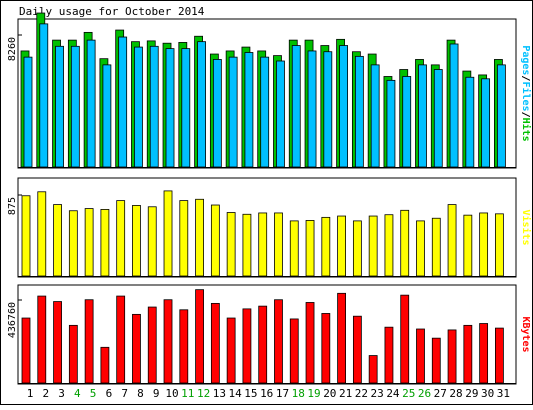 The image size is (533, 410). Describe the element at coordinates (156, 393) in the screenshot. I see `x-tick-label-day-9: 9` at that location.